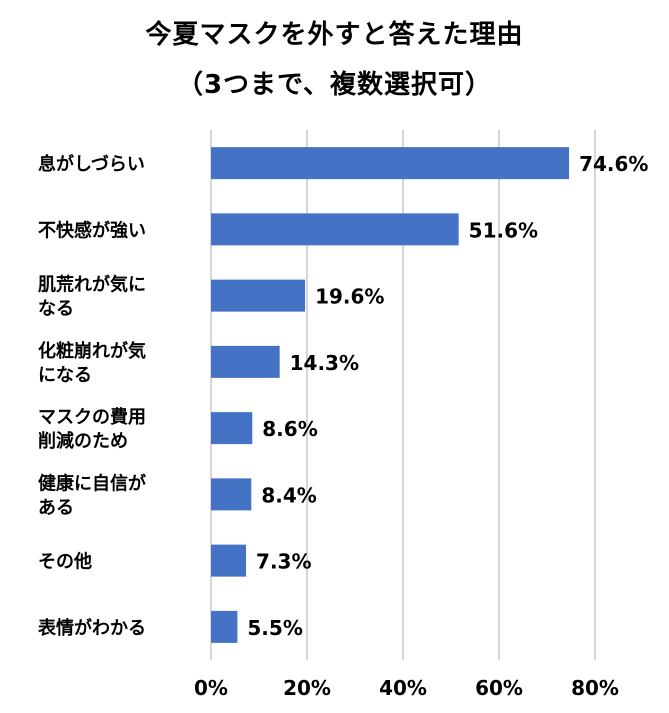  I want to click on data-label: 51.6%, so click(503, 230).